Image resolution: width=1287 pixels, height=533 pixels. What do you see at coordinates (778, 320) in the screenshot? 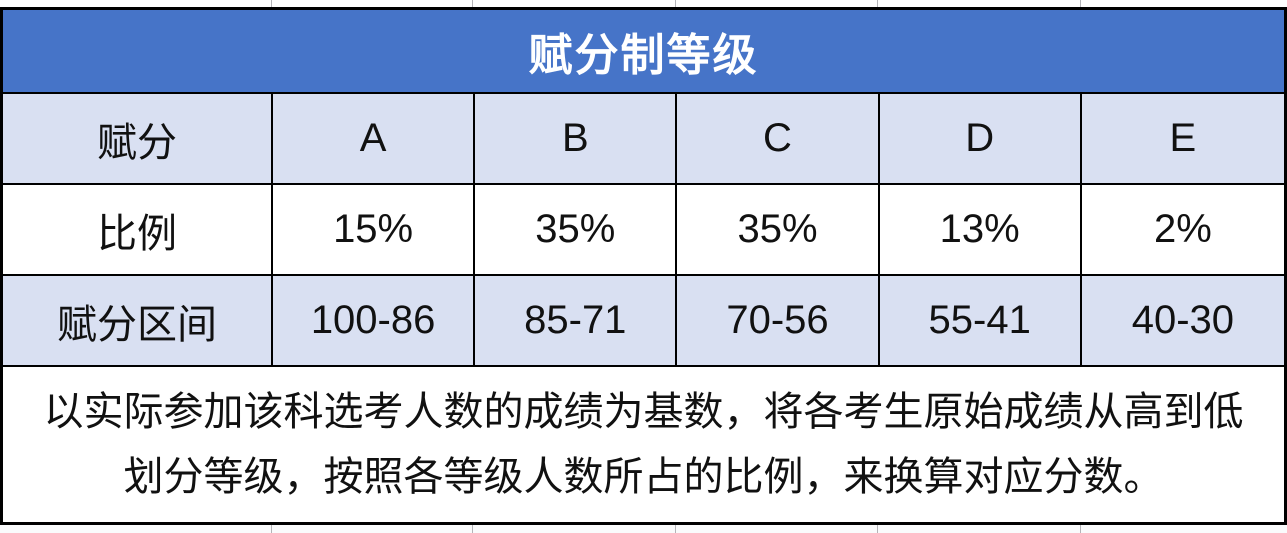
I see `range-cell-c: 70-56` at bounding box center [778, 320].